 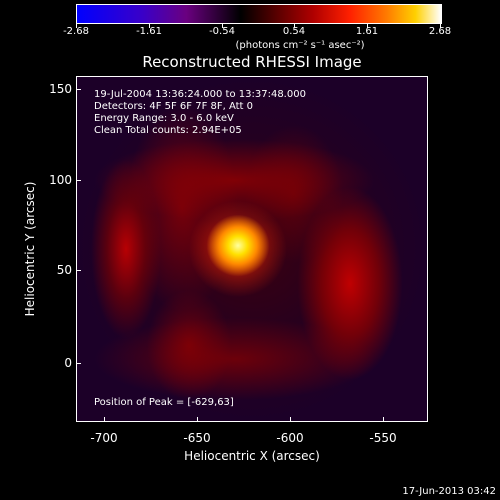 What do you see at coordinates (290, 438) in the screenshot?
I see `x-tick-label: -600` at bounding box center [290, 438].